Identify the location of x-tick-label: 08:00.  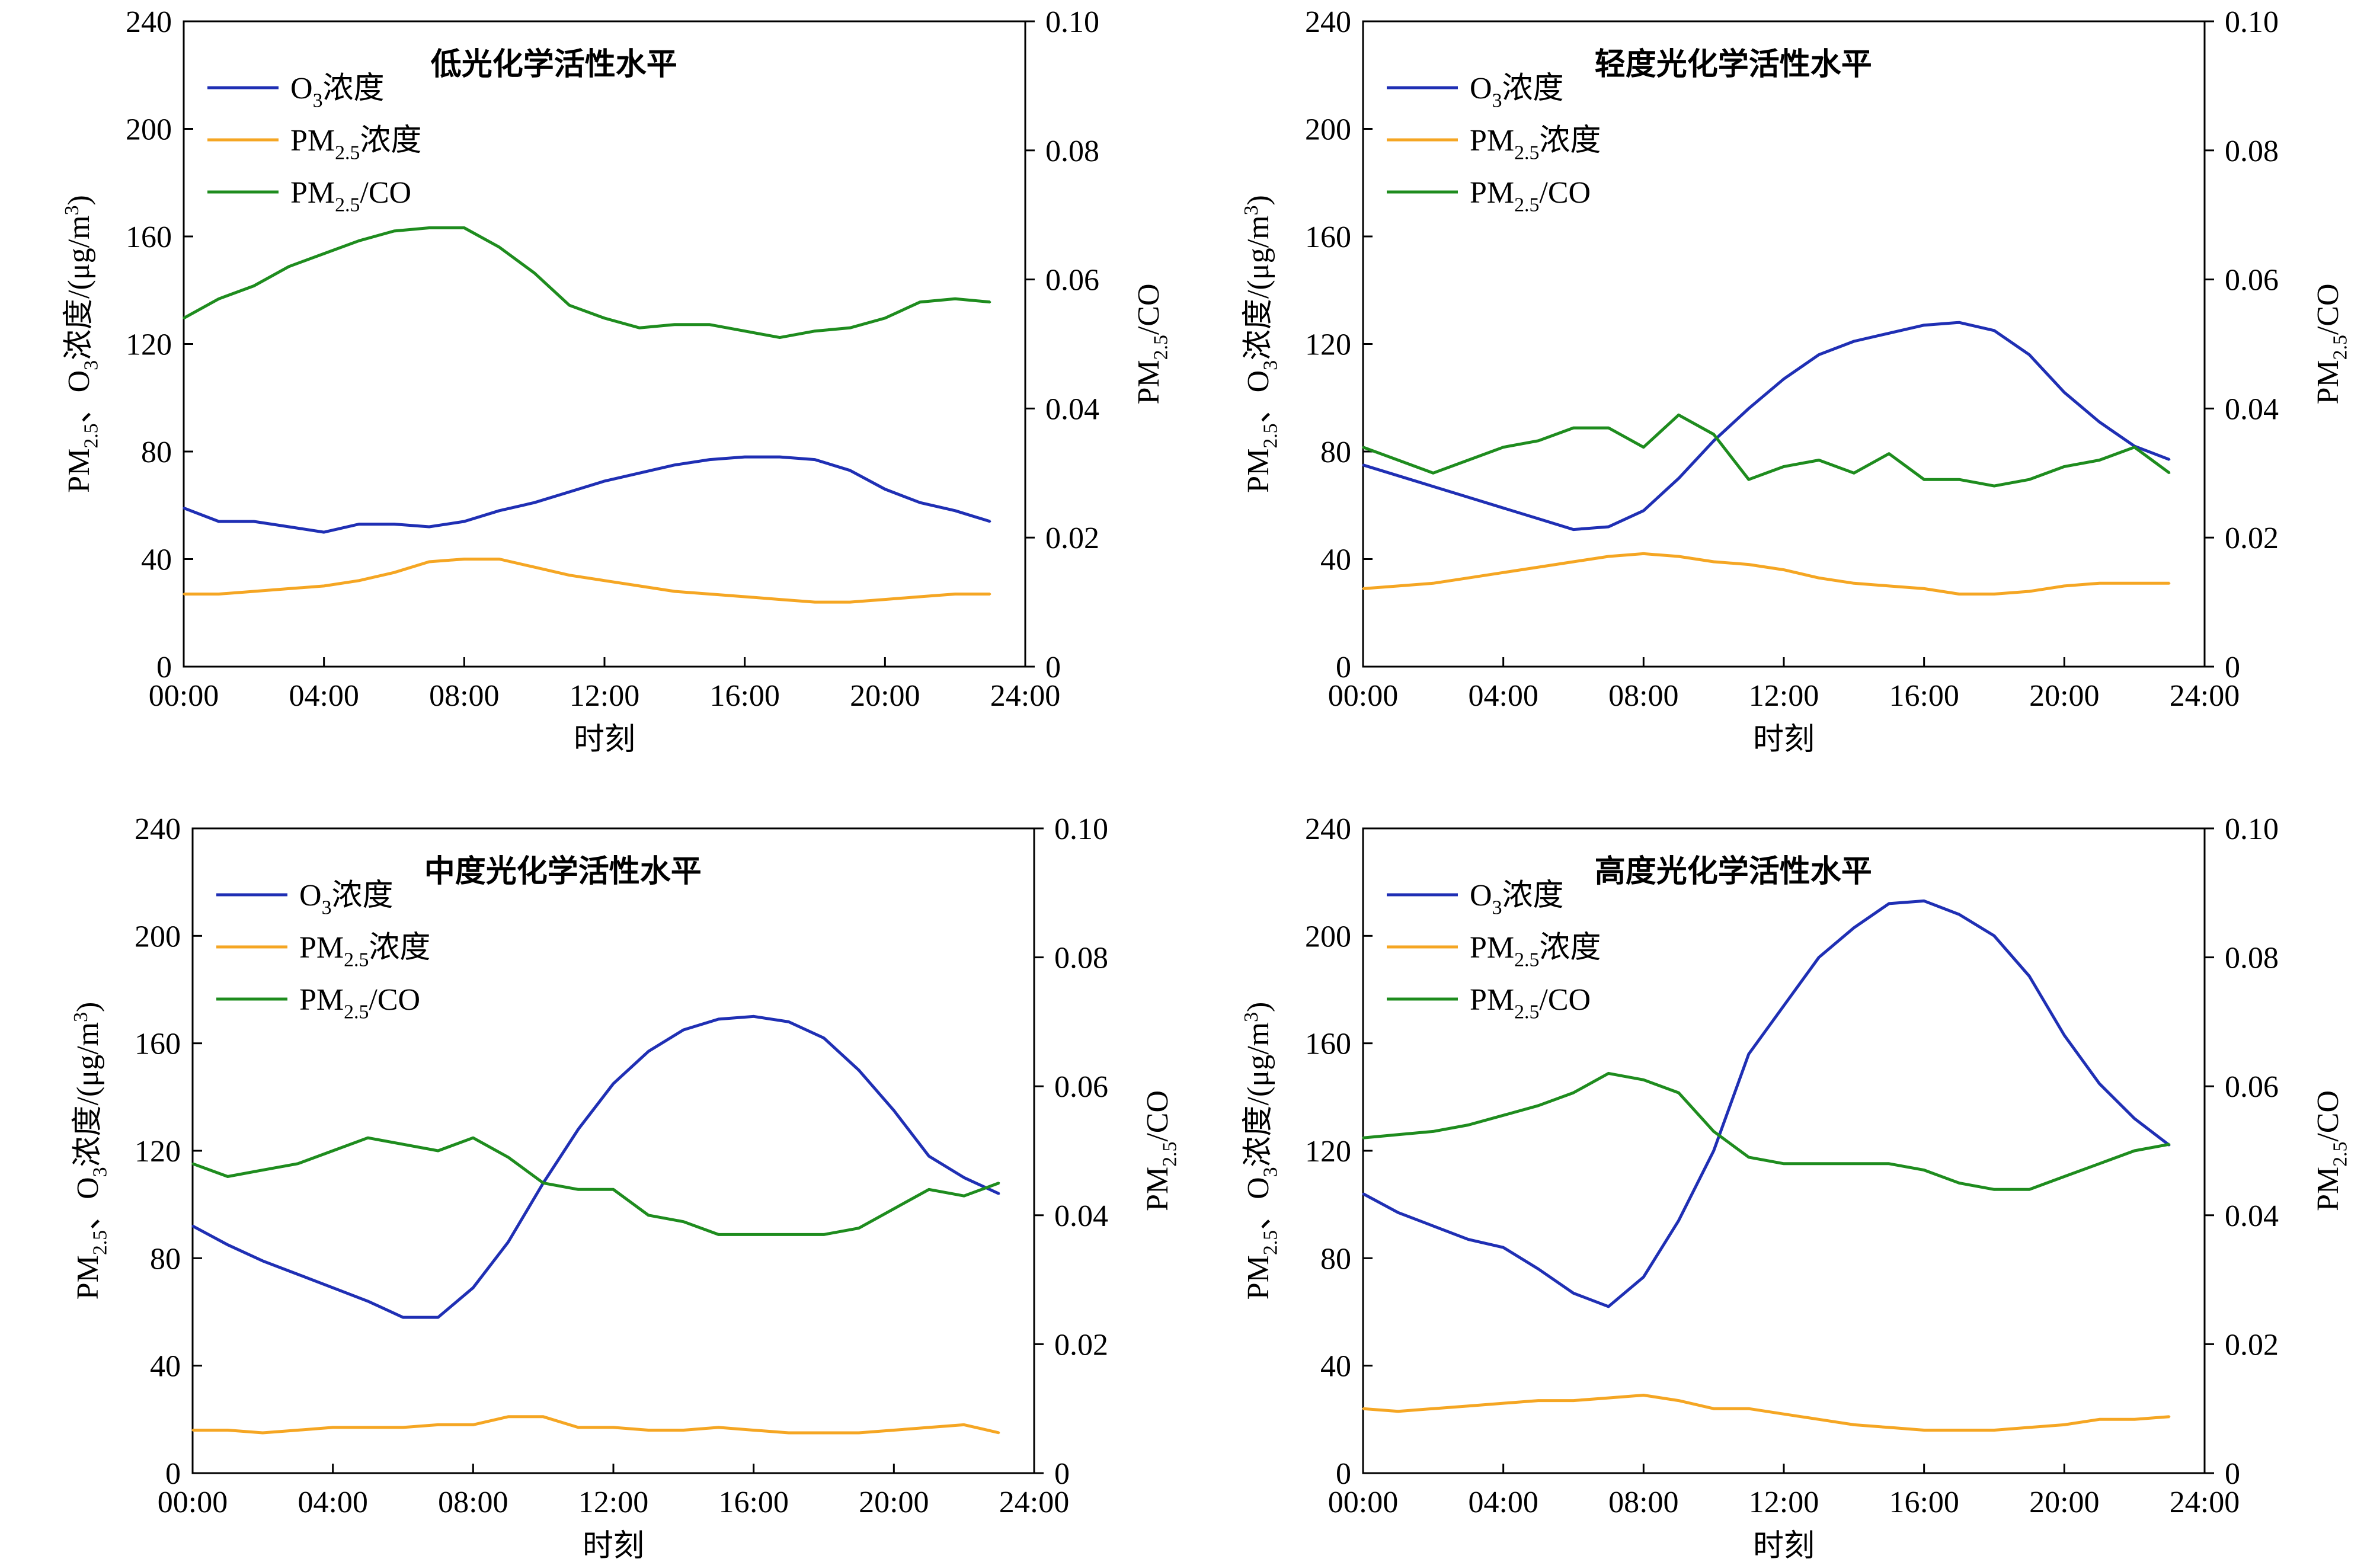
(1643, 696).